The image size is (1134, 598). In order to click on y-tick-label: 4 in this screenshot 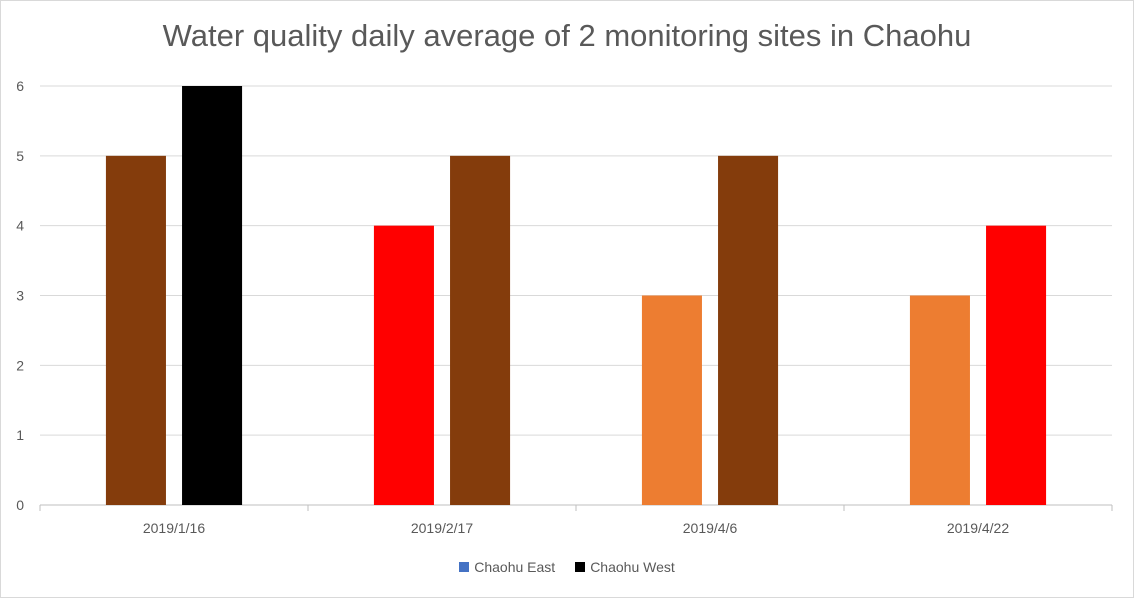, I will do `click(20, 226)`.